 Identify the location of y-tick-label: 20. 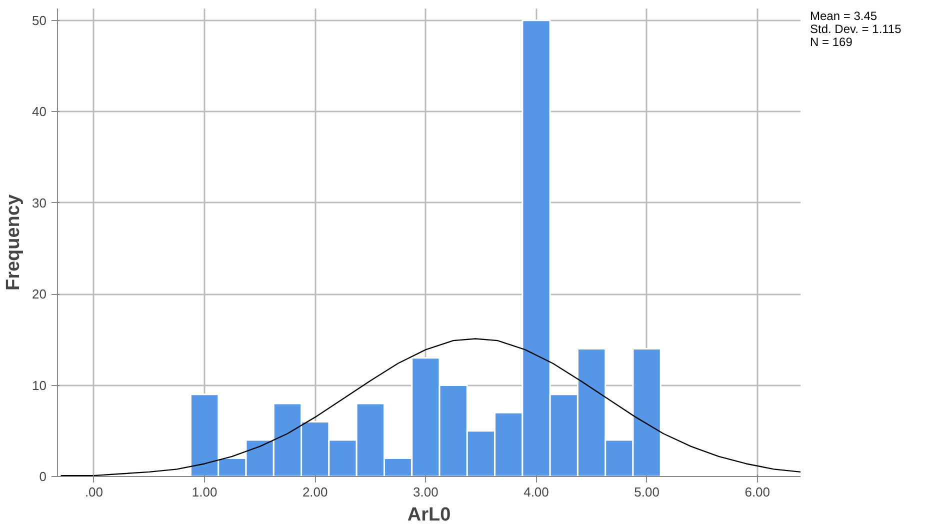
(39, 294).